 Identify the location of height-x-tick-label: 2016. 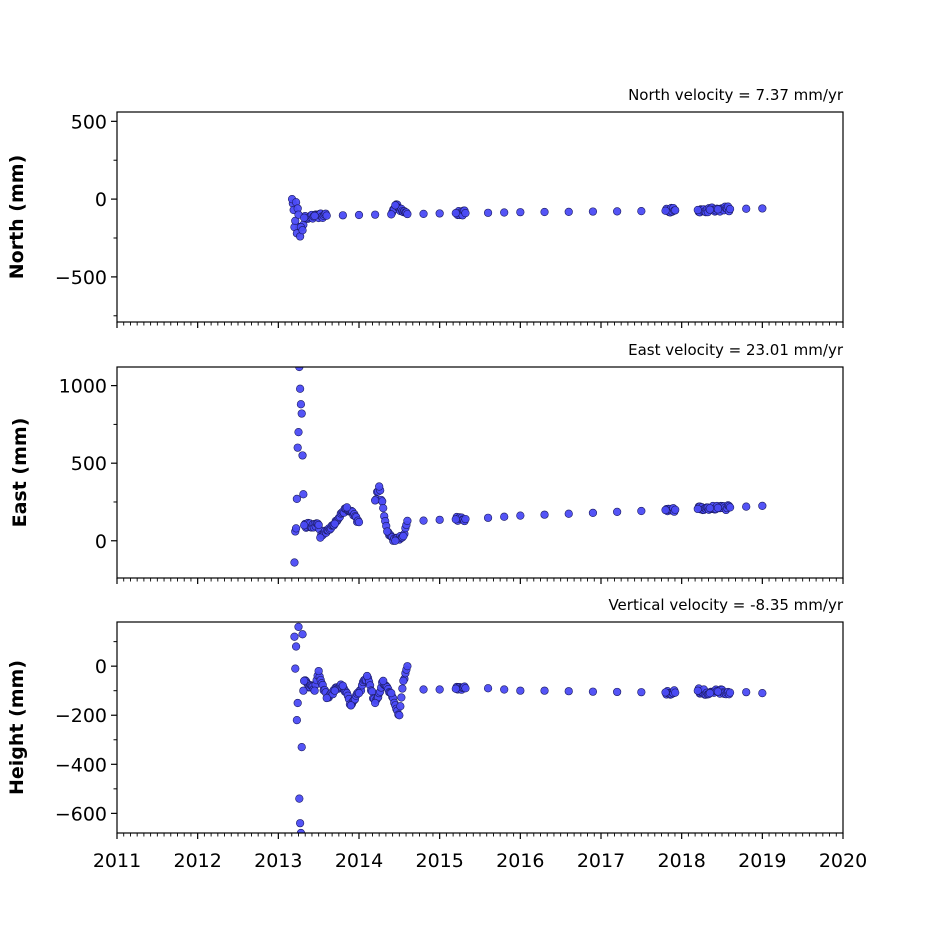
(520, 861).